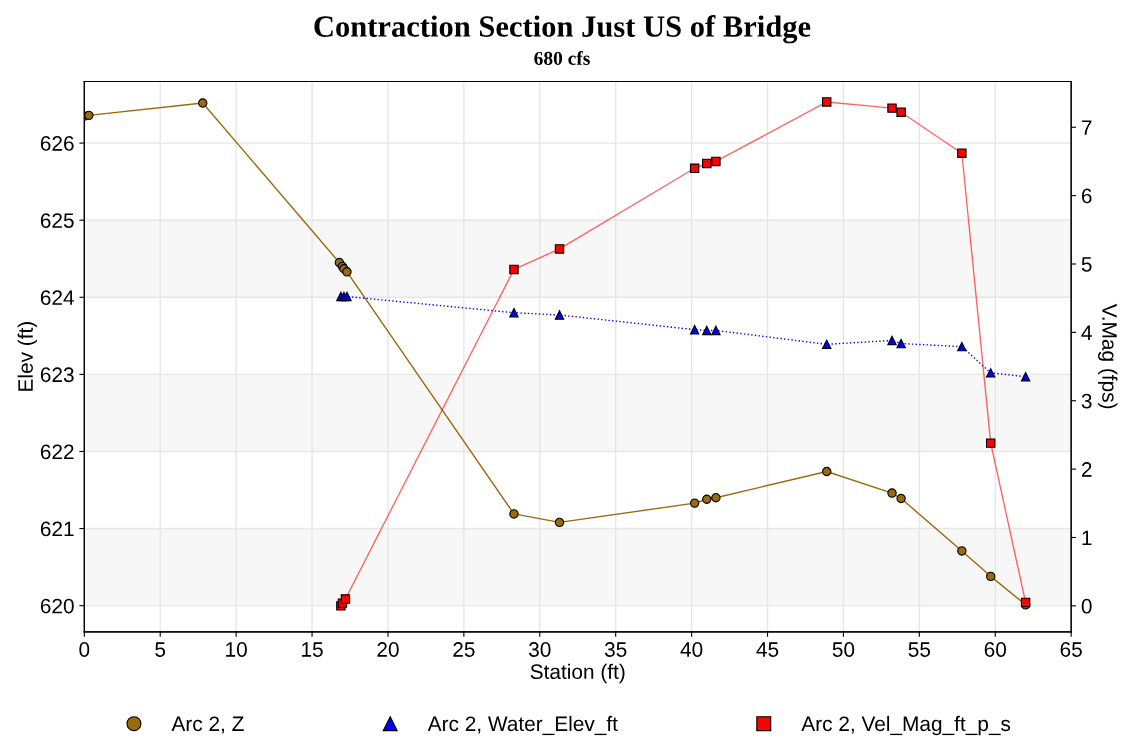 The height and width of the screenshot is (754, 1124). Describe the element at coordinates (522, 725) in the screenshot. I see `legend-label: Arc 2, Water_Elev_ft` at that location.